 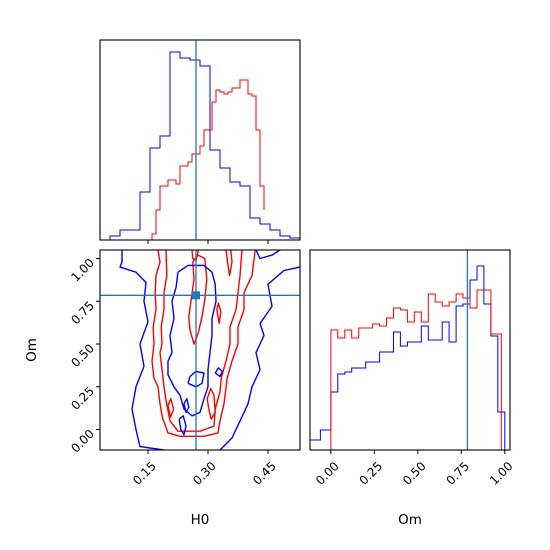 What do you see at coordinates (208, 159) in the screenshot?
I see `hist-H0-series-red` at bounding box center [208, 159].